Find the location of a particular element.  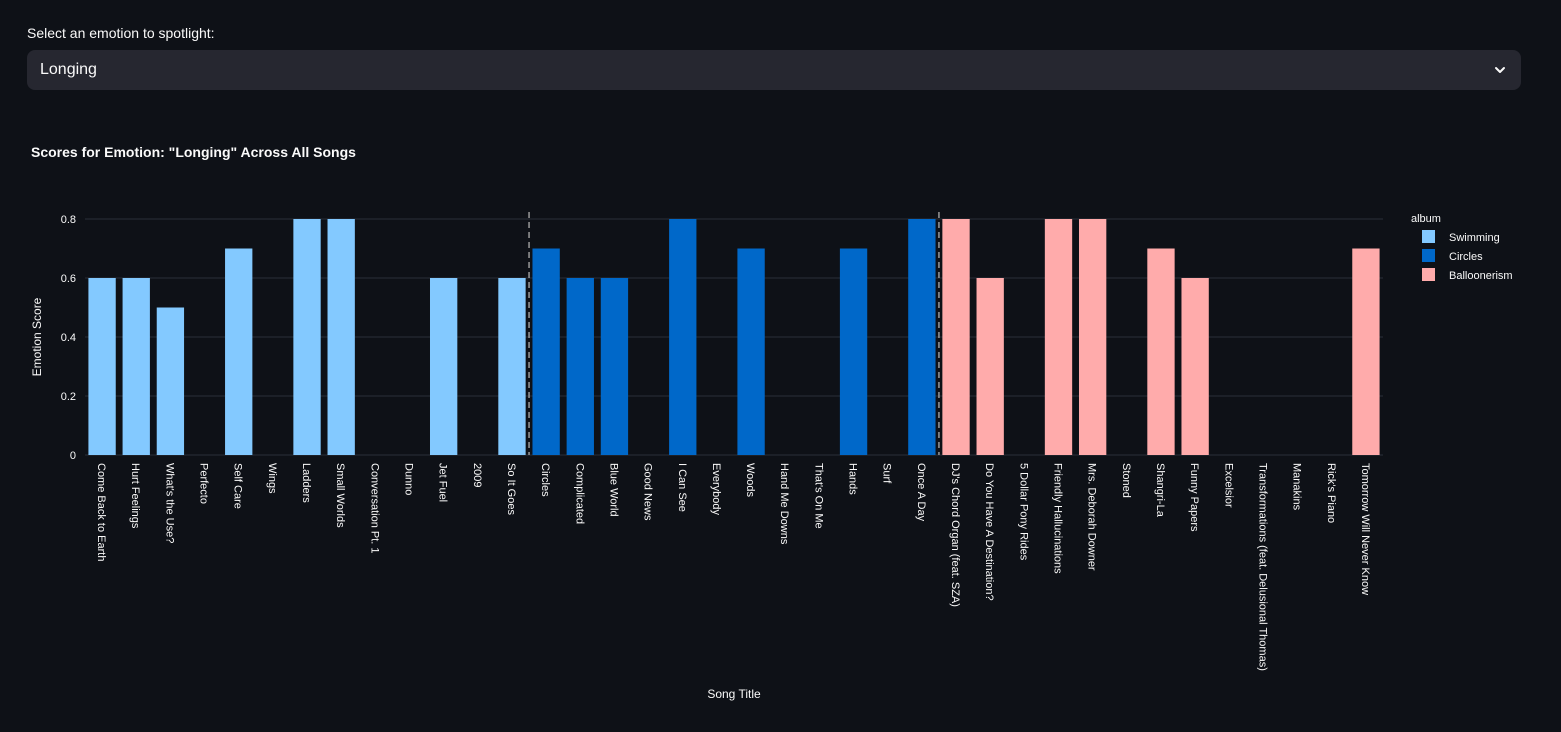

y-axis-label: Emotion Score is located at coordinates (37, 336).